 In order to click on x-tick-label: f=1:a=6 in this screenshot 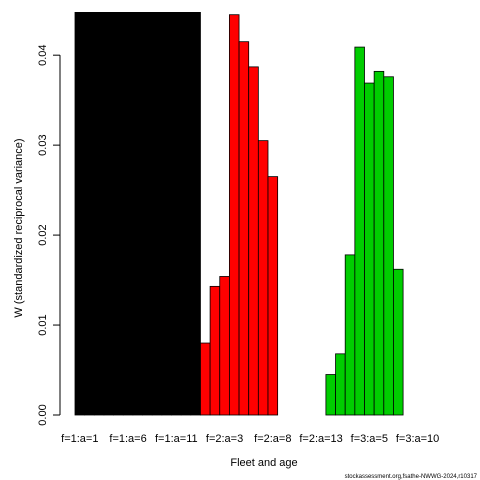, I will do `click(127, 439)`.